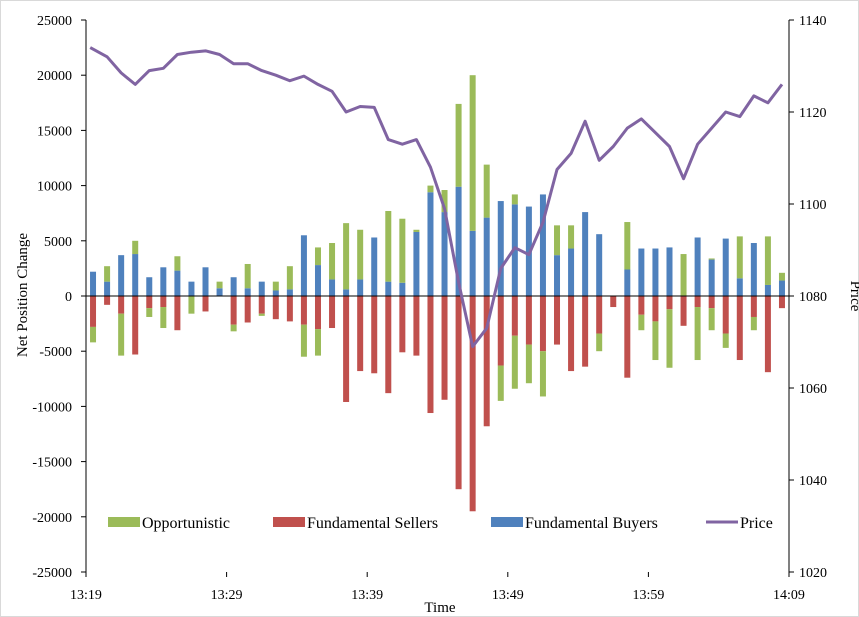 The width and height of the screenshot is (859, 617). Describe the element at coordinates (86, 595) in the screenshot. I see `x-tick-label: 13:19` at that location.